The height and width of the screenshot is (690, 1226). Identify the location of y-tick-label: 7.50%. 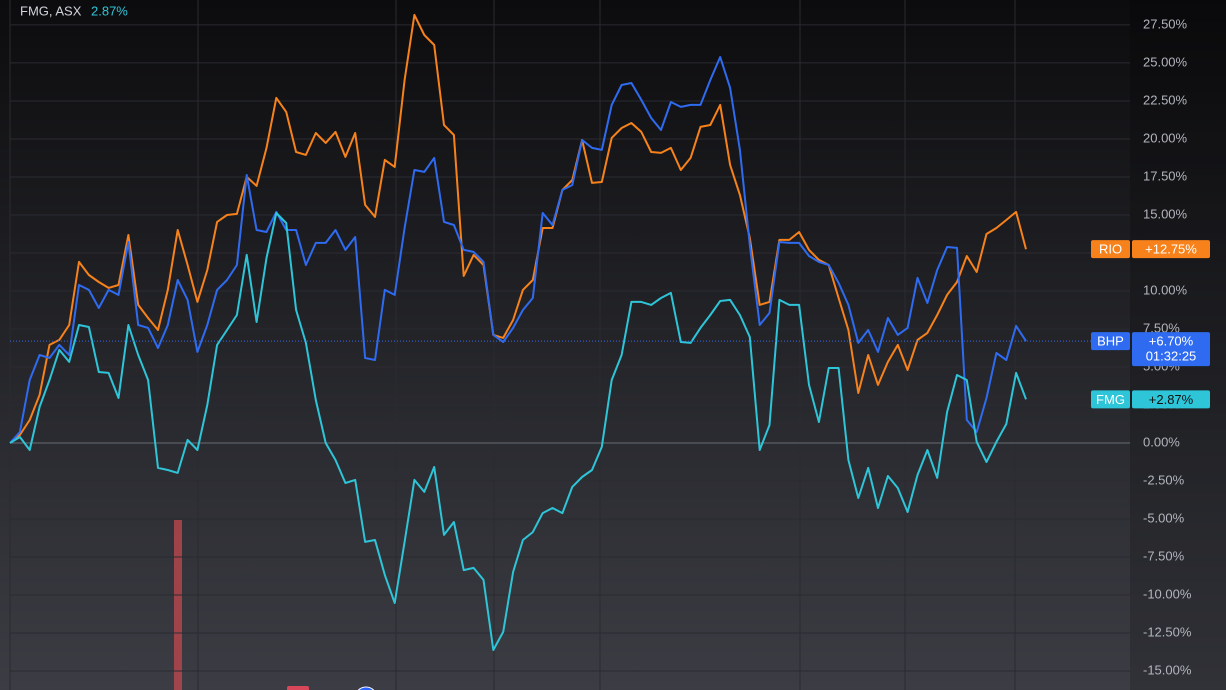
(1161, 327).